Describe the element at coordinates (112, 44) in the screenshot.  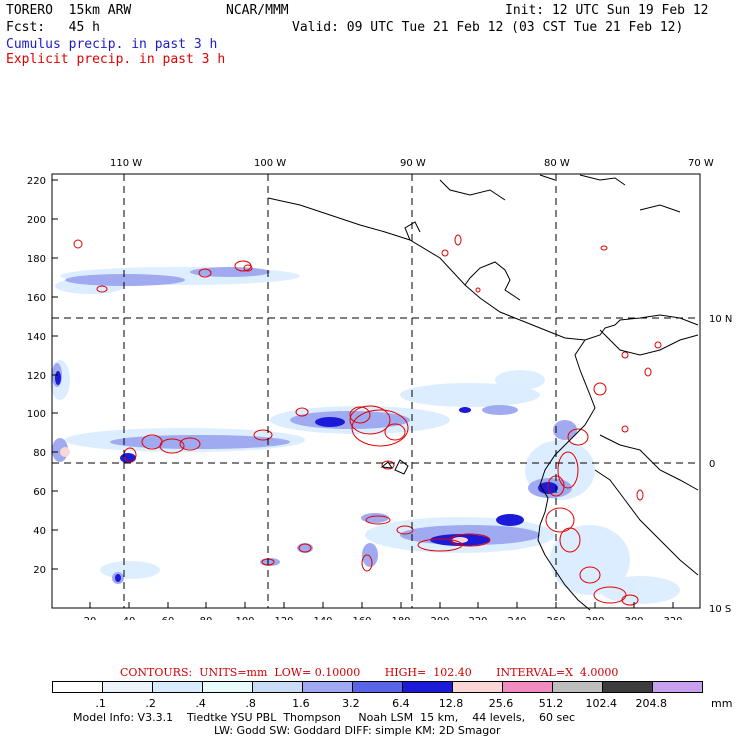
I see `legend-cumulus: Cumulus precip. in past 3 h` at that location.